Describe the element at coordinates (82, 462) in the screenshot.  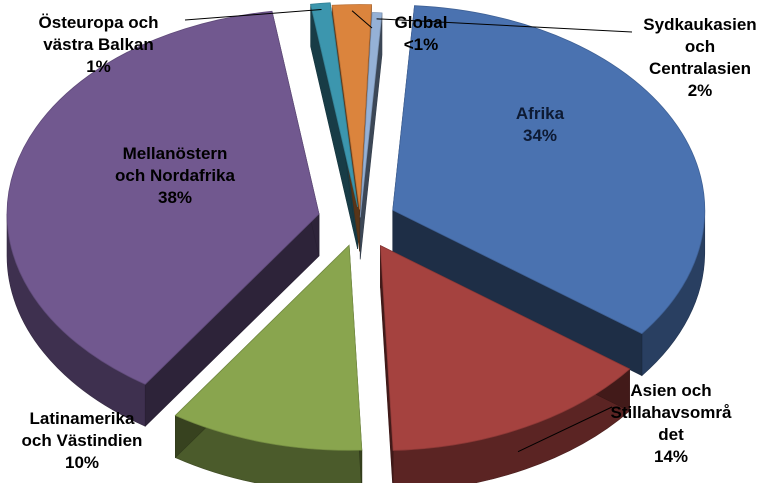
I see `slice-value-text: 10%` at that location.